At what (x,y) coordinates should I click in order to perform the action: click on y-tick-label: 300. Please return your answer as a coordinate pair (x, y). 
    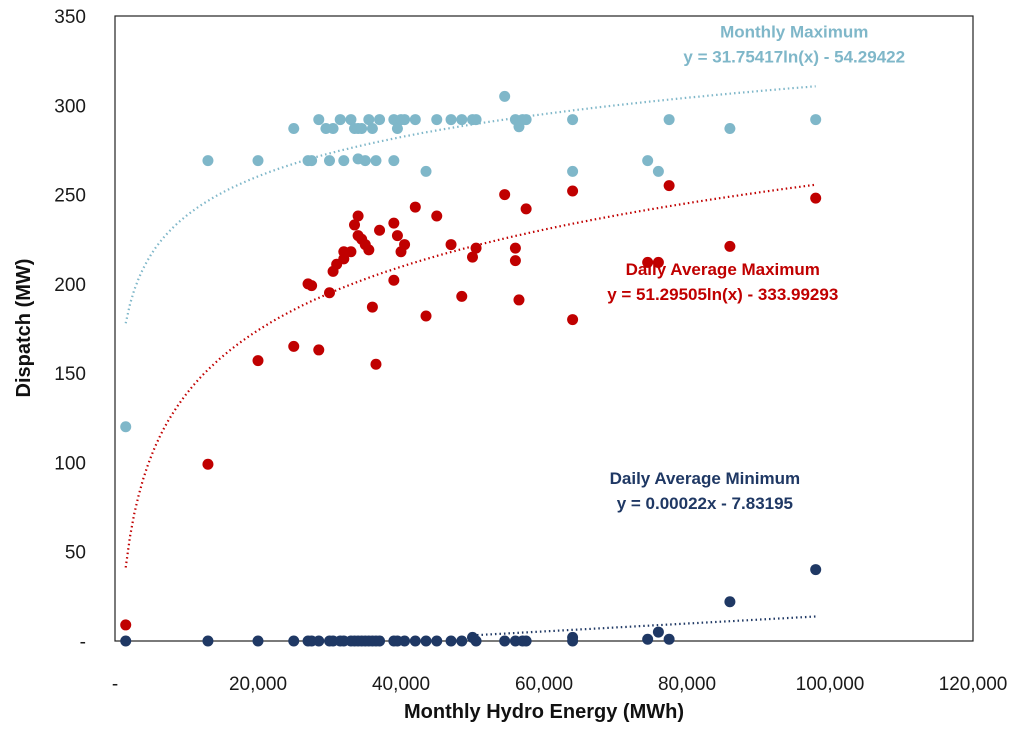
    Looking at the image, I should click on (70, 106).